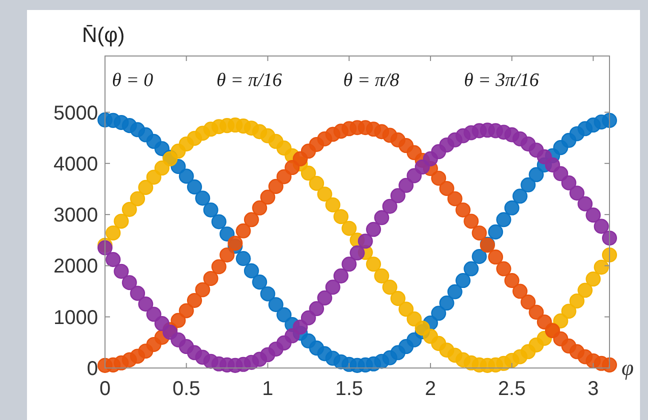  I want to click on x-tick-label: 0.5, so click(186, 389).